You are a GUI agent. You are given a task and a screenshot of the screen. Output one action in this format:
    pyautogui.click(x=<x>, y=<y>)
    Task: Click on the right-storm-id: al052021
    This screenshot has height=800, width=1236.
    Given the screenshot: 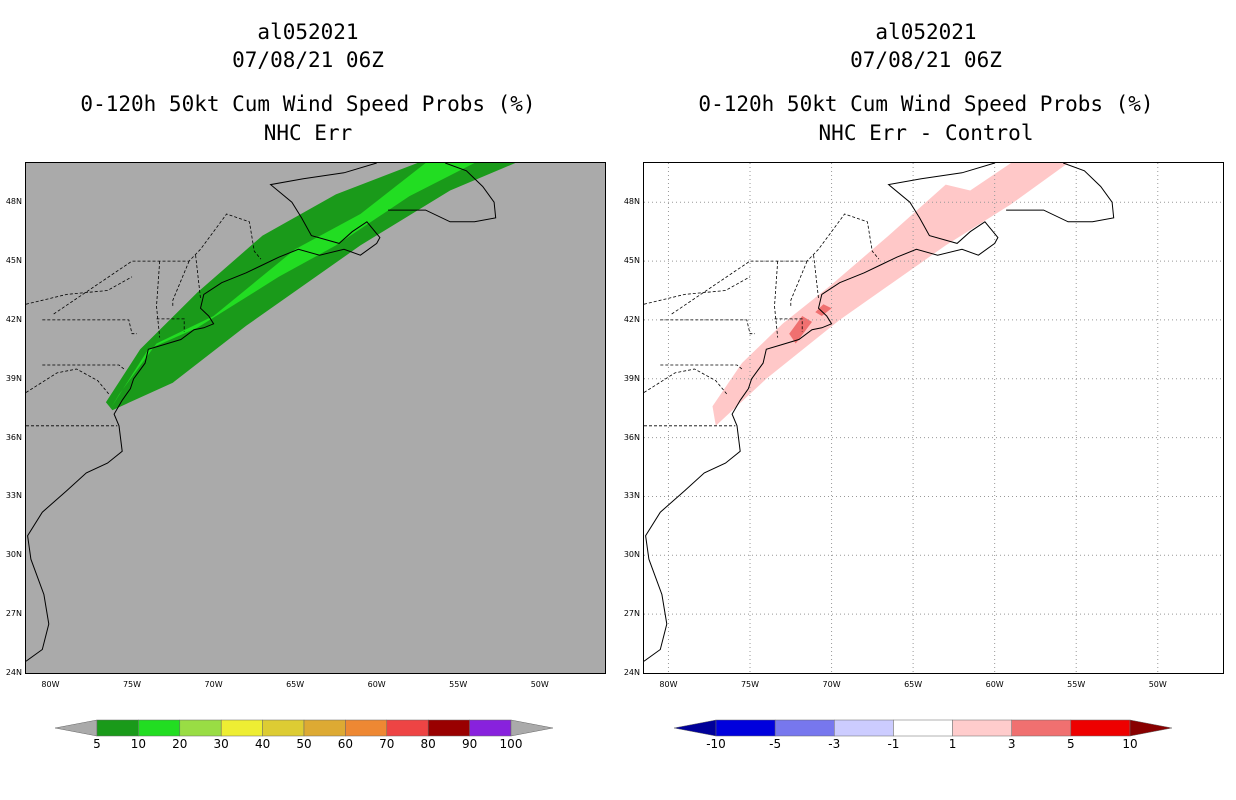 What is the action you would take?
    pyautogui.click(x=926, y=32)
    